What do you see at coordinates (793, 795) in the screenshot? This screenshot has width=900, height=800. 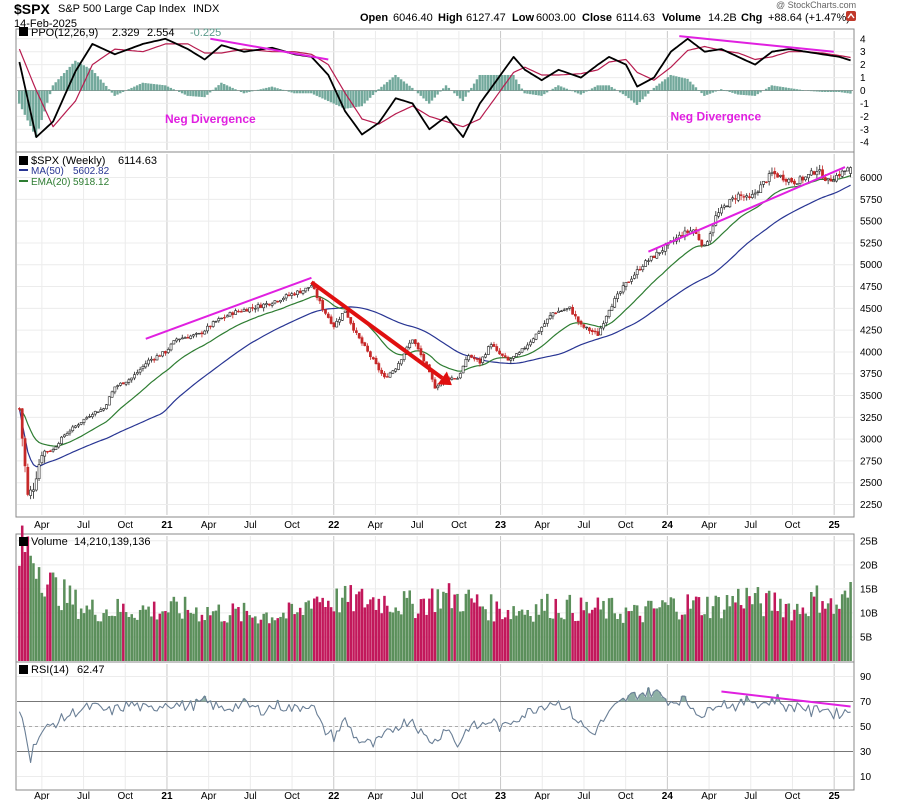 I see `x-tick-label-bottom: Oct` at bounding box center [793, 795].